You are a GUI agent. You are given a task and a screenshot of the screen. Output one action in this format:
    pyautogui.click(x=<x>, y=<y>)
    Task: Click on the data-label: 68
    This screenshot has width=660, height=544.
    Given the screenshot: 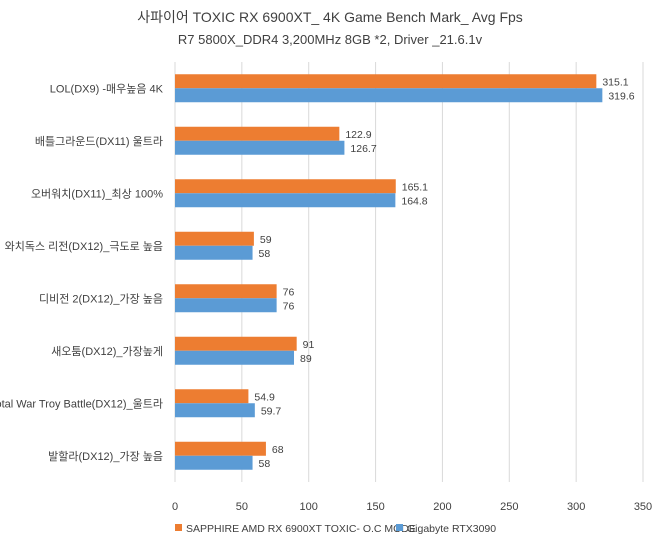 What is the action you would take?
    pyautogui.click(x=278, y=450)
    